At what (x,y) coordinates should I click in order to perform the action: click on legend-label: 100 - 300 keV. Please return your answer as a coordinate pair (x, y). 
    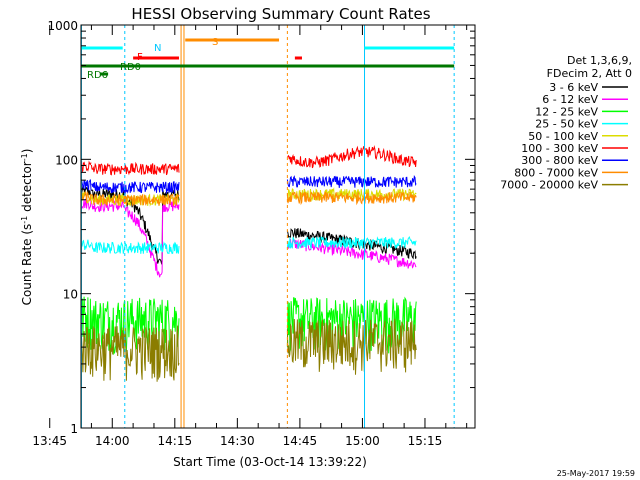
    Looking at the image, I should click on (559, 148).